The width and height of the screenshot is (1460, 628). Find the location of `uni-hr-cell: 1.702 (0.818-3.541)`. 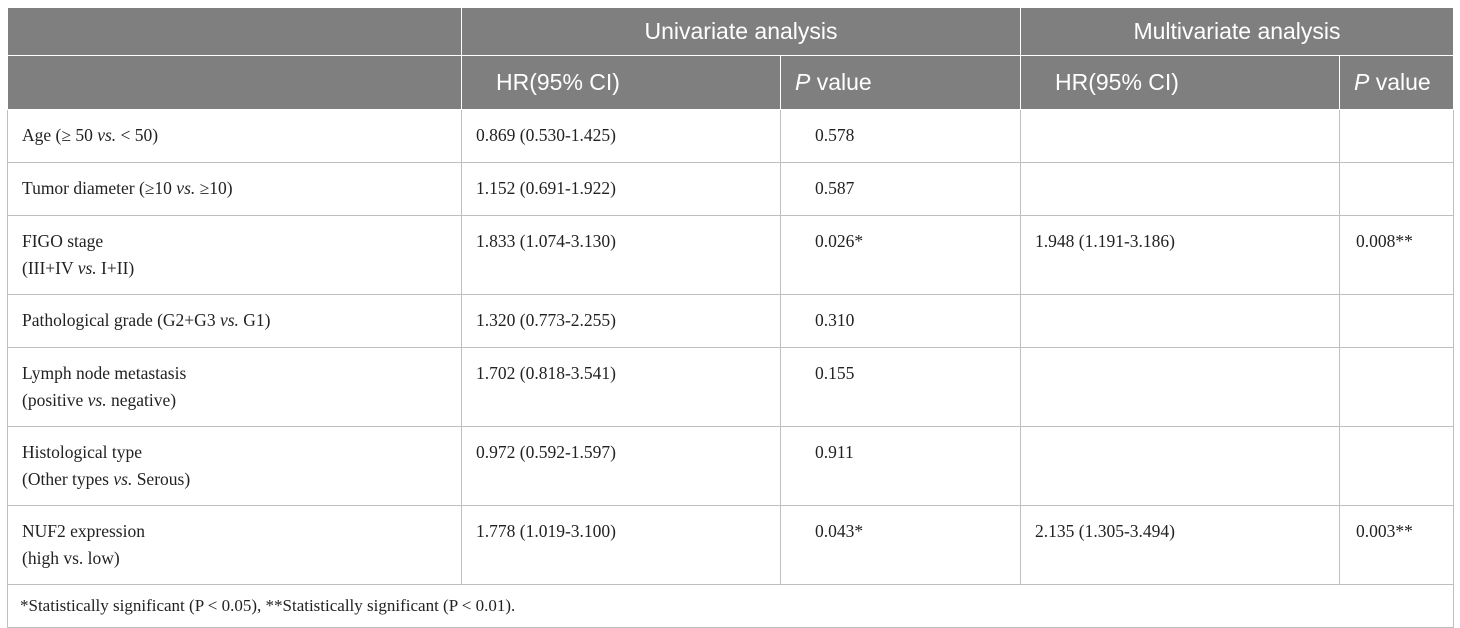

uni-hr-cell: 1.702 (0.818-3.541) is located at coordinates (621, 387).